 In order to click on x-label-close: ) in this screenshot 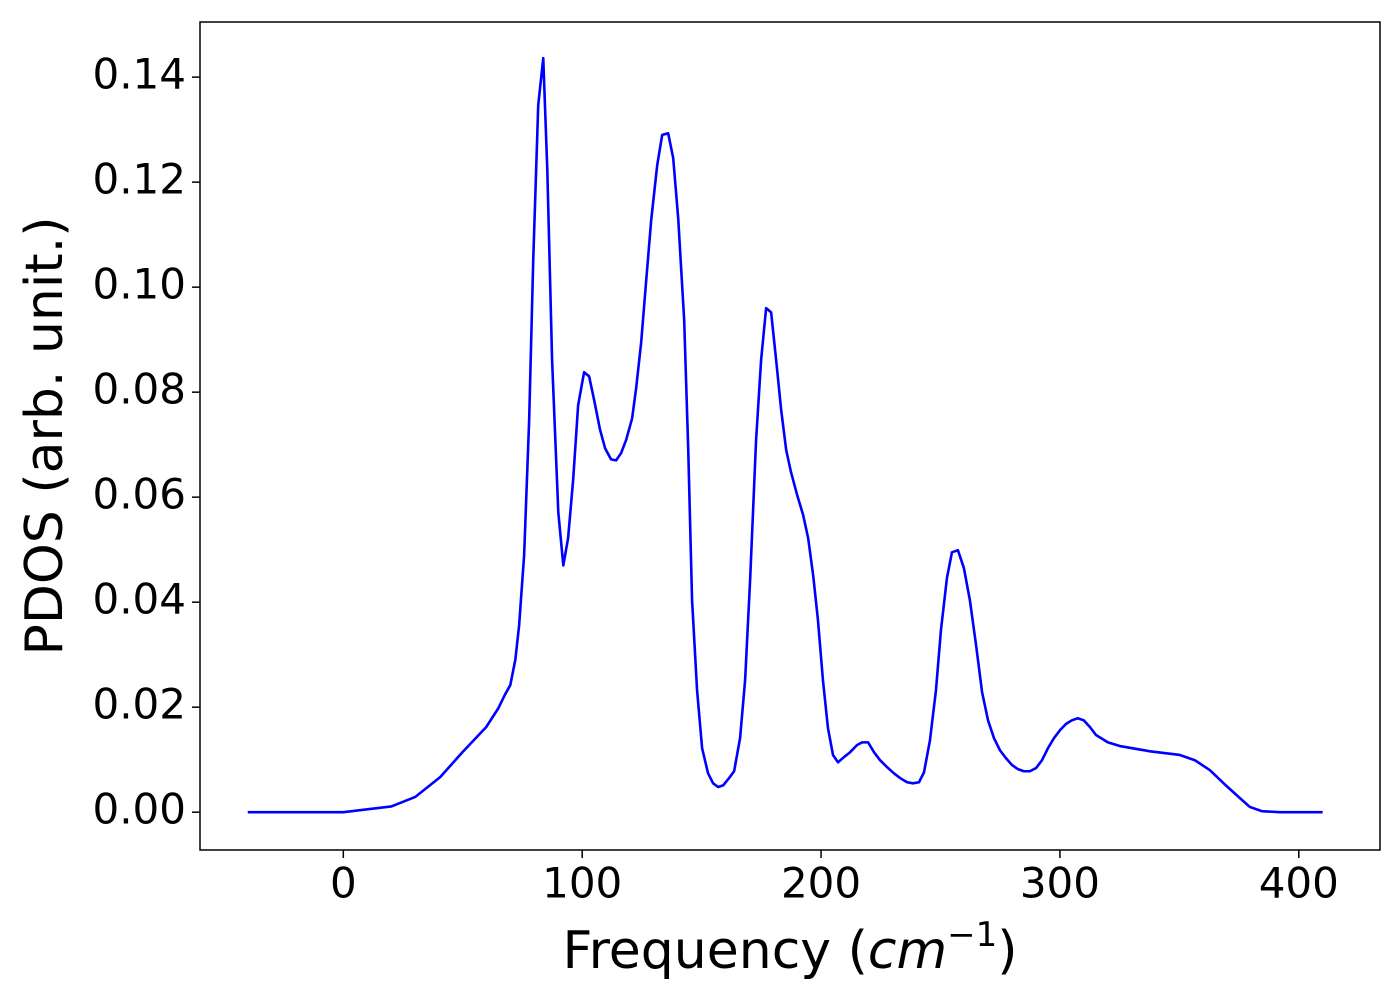, I will do `click(1007, 951)`.